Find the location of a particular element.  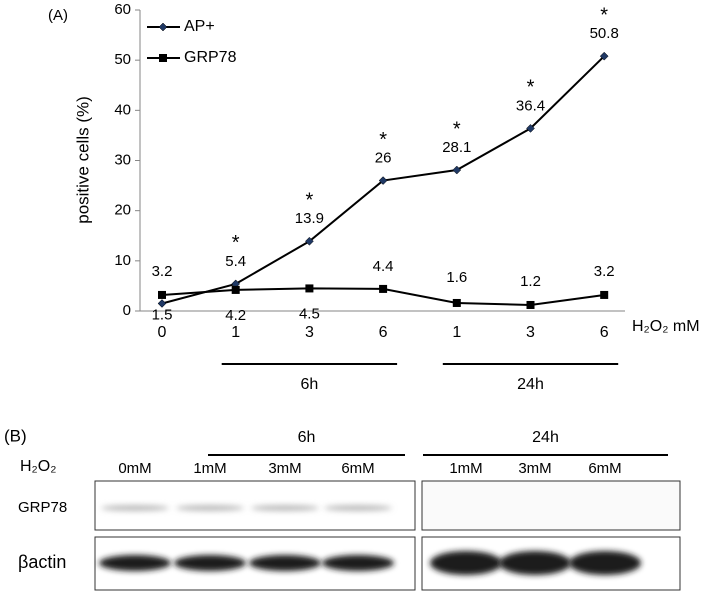

data-label: 28.1 is located at coordinates (456, 147).